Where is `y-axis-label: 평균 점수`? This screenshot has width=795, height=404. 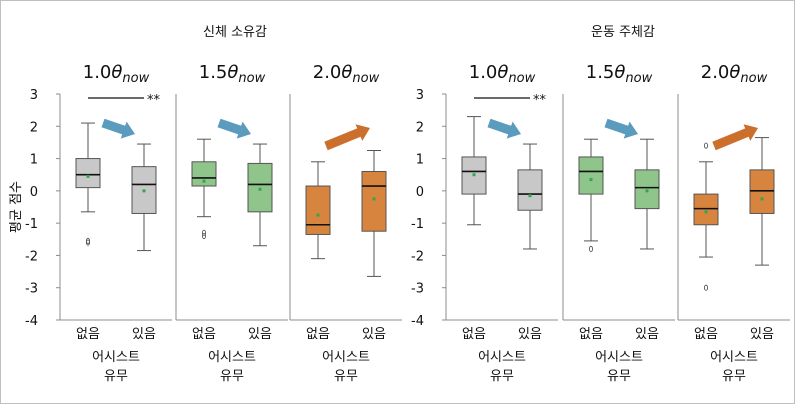
y-axis-label: 평균 점수 is located at coordinates (16, 207).